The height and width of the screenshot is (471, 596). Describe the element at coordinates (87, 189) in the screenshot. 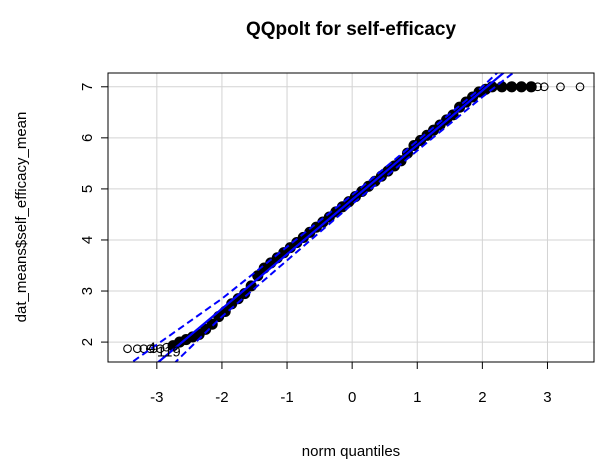

I see `y-tick-label: 5` at that location.